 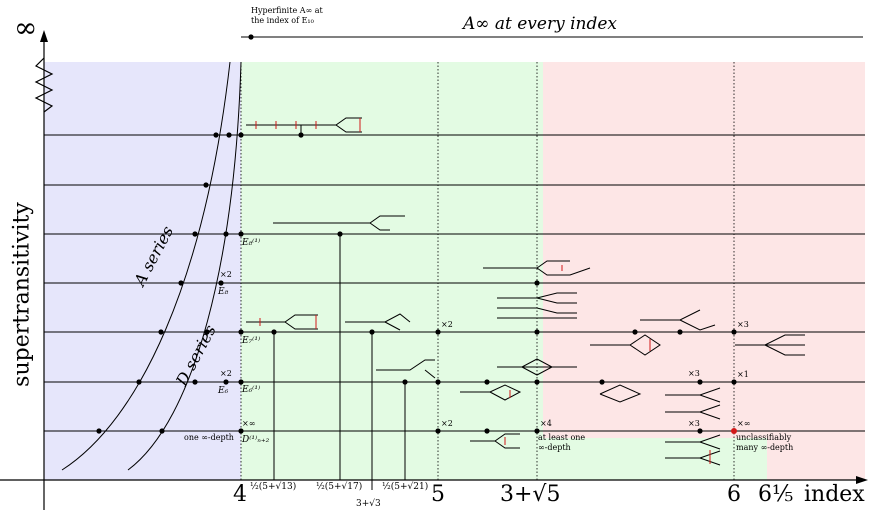 I want to click on mult-734-332-x3: ×3, so click(x=743, y=324).